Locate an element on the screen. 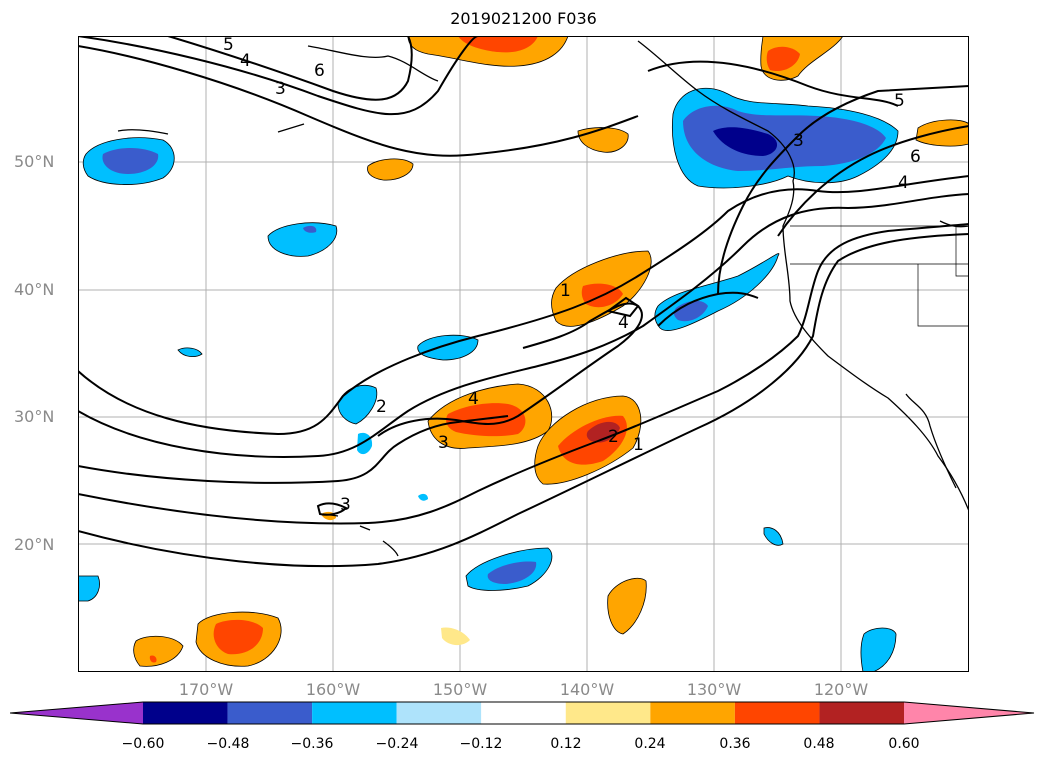 Image resolution: width=1047 pixels, height=763 pixels. lat-label: 50°N is located at coordinates (34, 161).